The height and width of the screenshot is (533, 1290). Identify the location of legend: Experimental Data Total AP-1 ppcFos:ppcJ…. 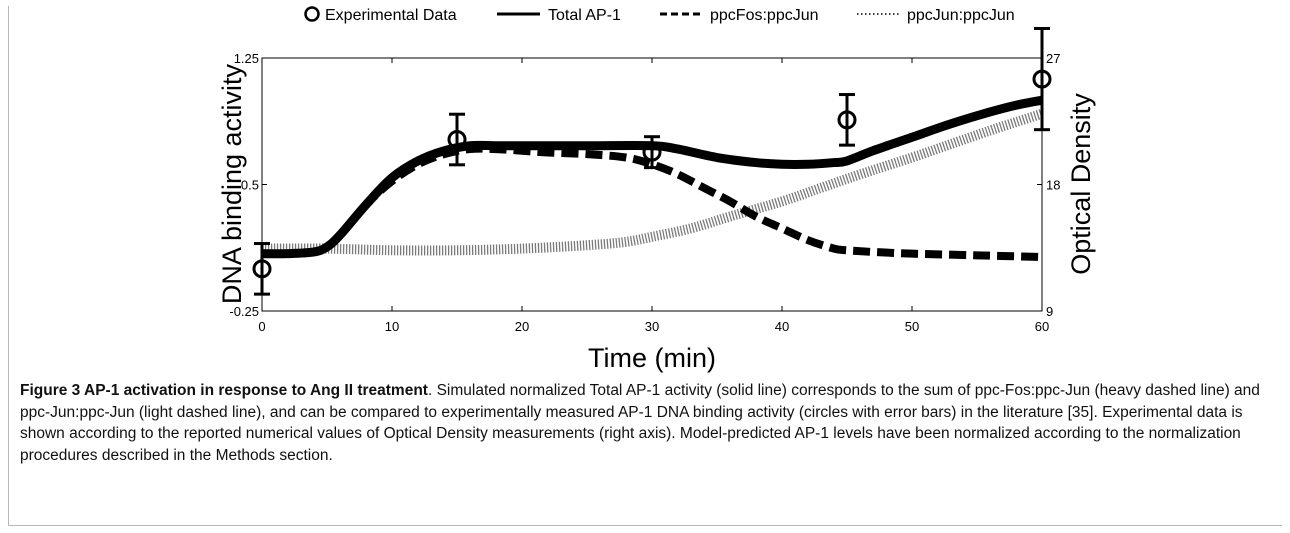
(659, 15).